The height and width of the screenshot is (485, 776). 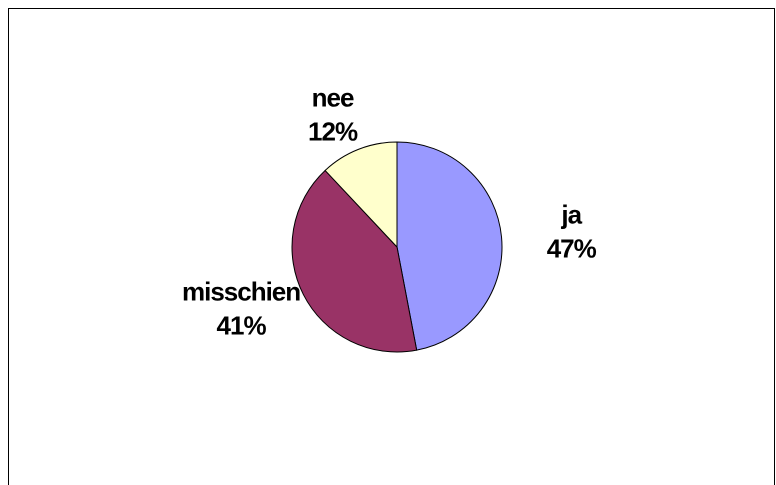 I want to click on slice-category-label: misschien, so click(x=241, y=291).